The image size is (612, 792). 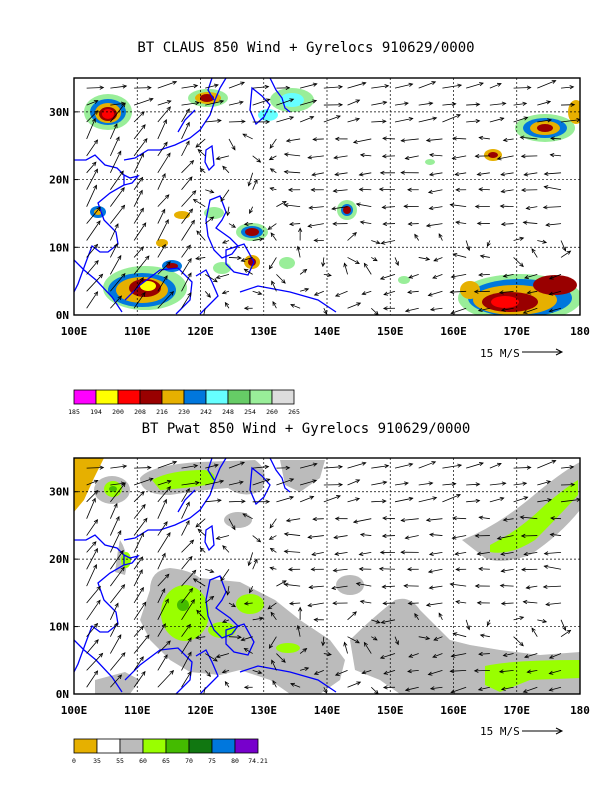 What do you see at coordinates (306, 429) in the screenshot?
I see `bottom-panel-title: BT Pwat 850 Wind + Gyrelocs 910629/0000` at bounding box center [306, 429].